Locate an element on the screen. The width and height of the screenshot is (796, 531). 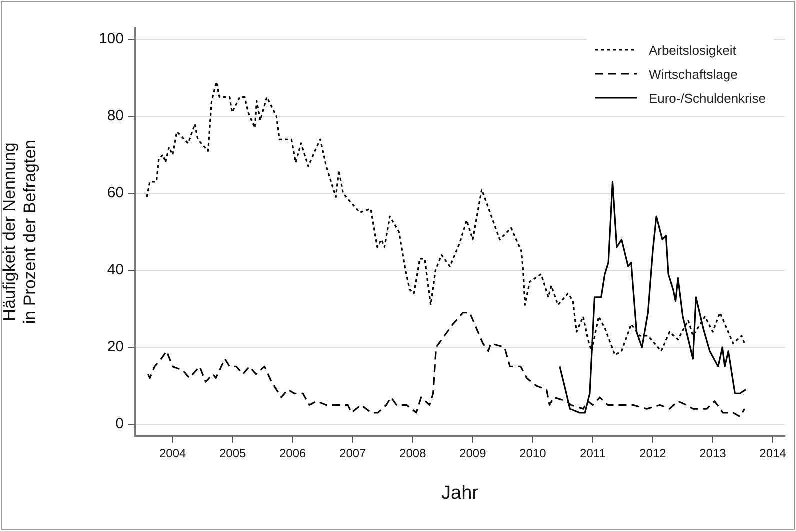
x-tick-label: 2008 is located at coordinates (413, 453).